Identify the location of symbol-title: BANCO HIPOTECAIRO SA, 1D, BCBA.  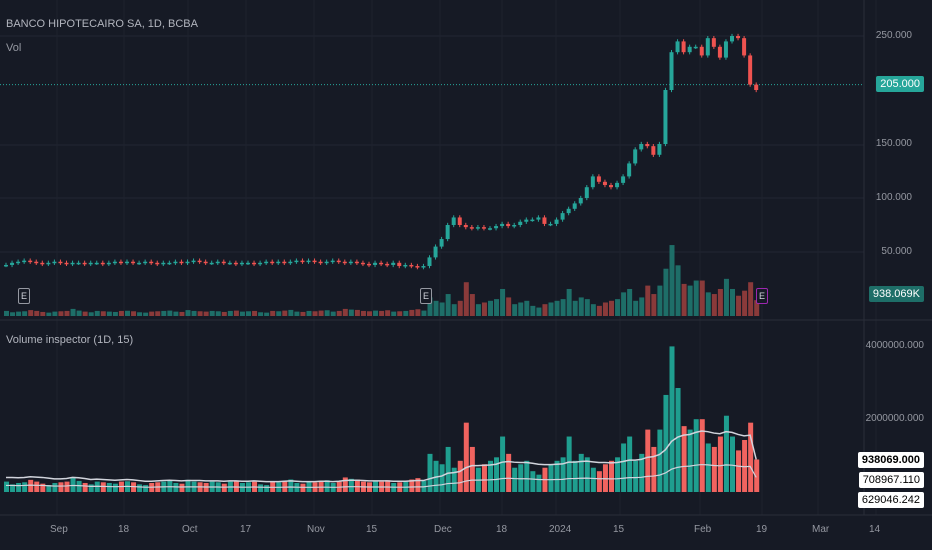
(102, 24).